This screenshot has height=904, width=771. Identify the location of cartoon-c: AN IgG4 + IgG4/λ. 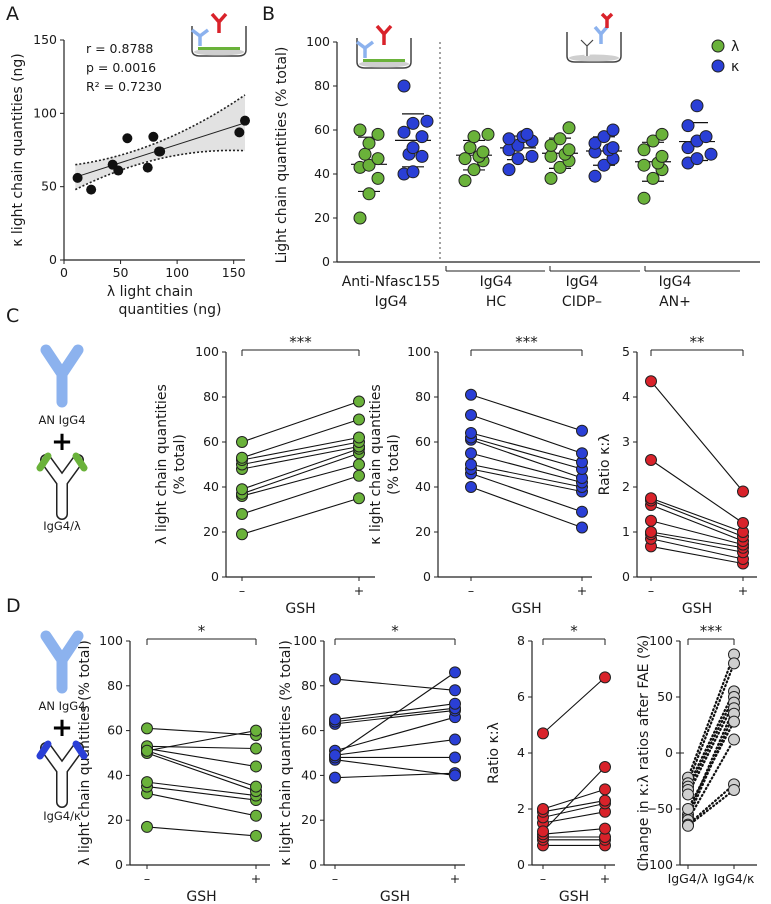
(62, 438).